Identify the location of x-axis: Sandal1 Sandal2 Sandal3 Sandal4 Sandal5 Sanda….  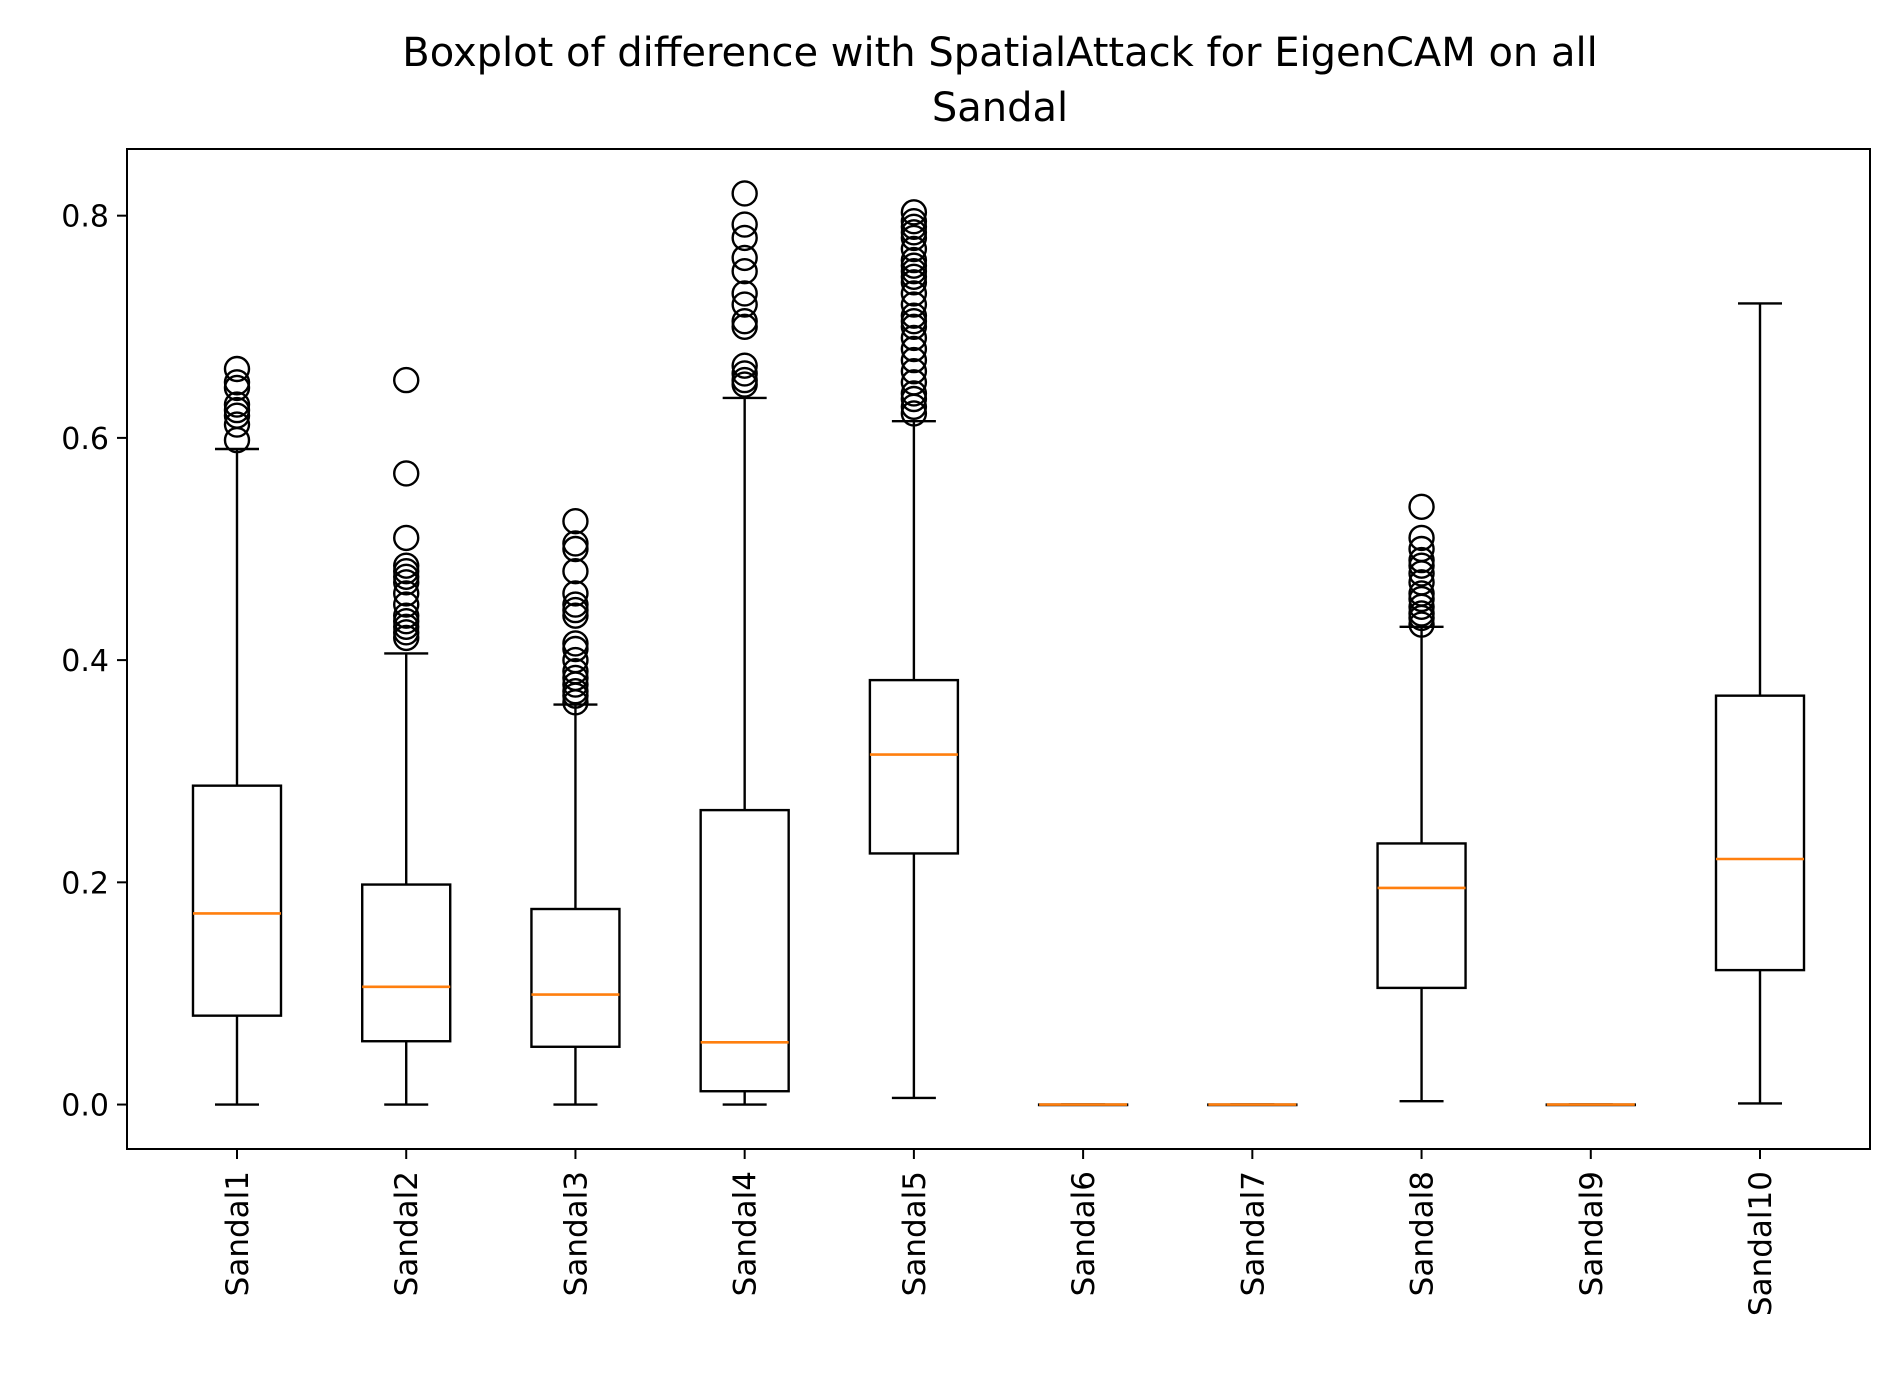
(999, 1232).